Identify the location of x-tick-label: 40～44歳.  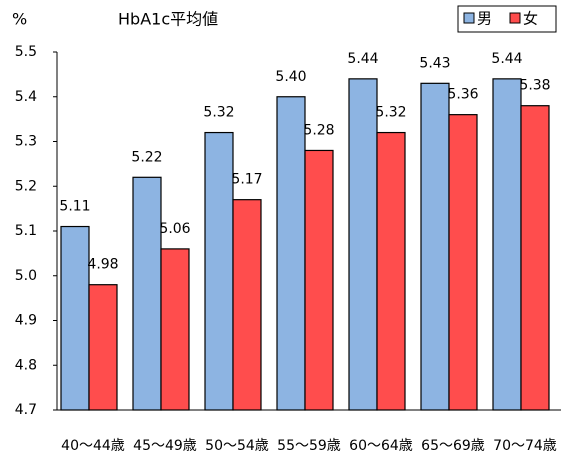
(93, 446).